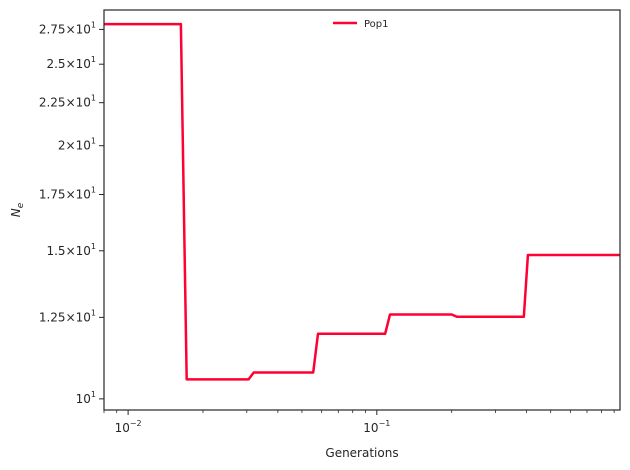  I want to click on y-axis-label-subscript: e, so click(21, 205).